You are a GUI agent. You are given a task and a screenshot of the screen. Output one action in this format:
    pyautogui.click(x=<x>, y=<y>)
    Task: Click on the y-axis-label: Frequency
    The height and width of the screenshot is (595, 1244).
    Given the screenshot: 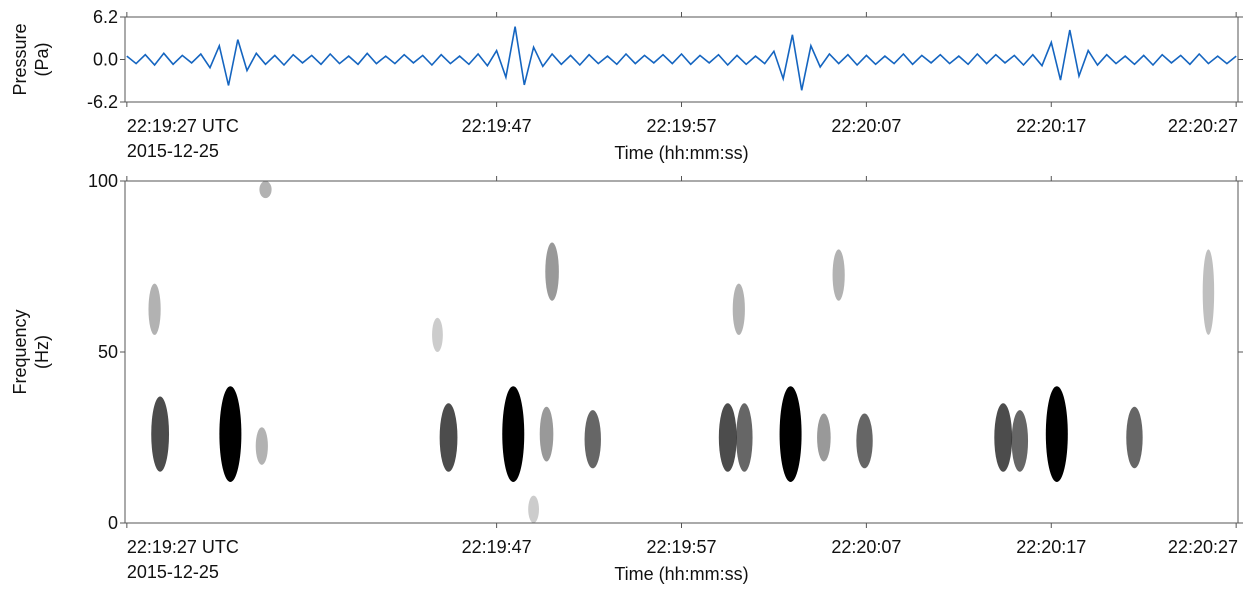 What is the action you would take?
    pyautogui.click(x=20, y=351)
    